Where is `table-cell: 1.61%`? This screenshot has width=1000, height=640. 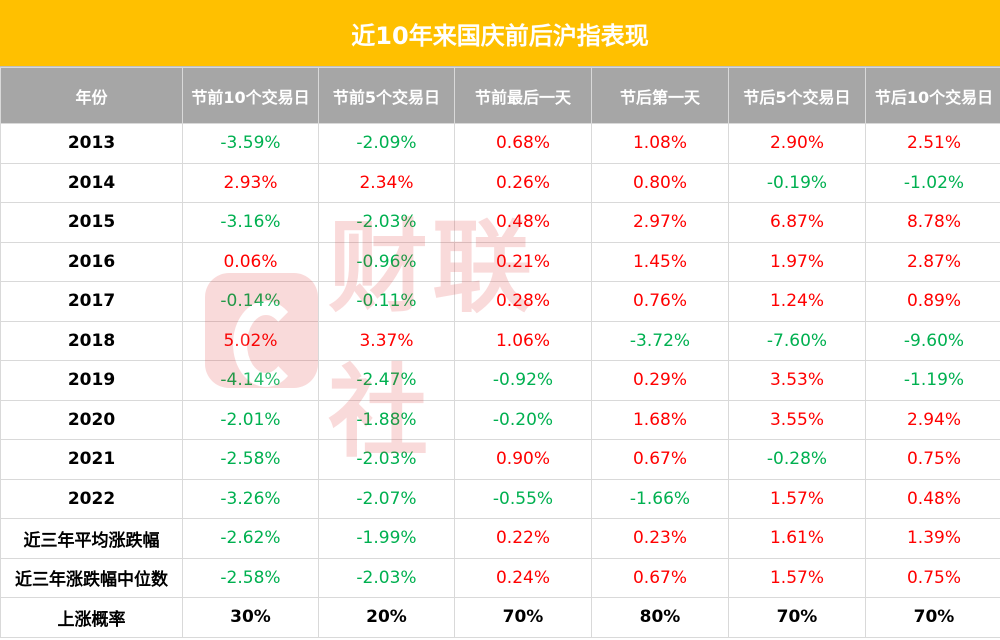
table-cell: 1.61% is located at coordinates (797, 538).